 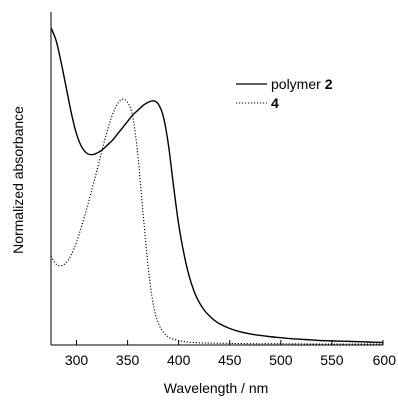 I want to click on x-tick-label-550: 550, so click(x=332, y=360).